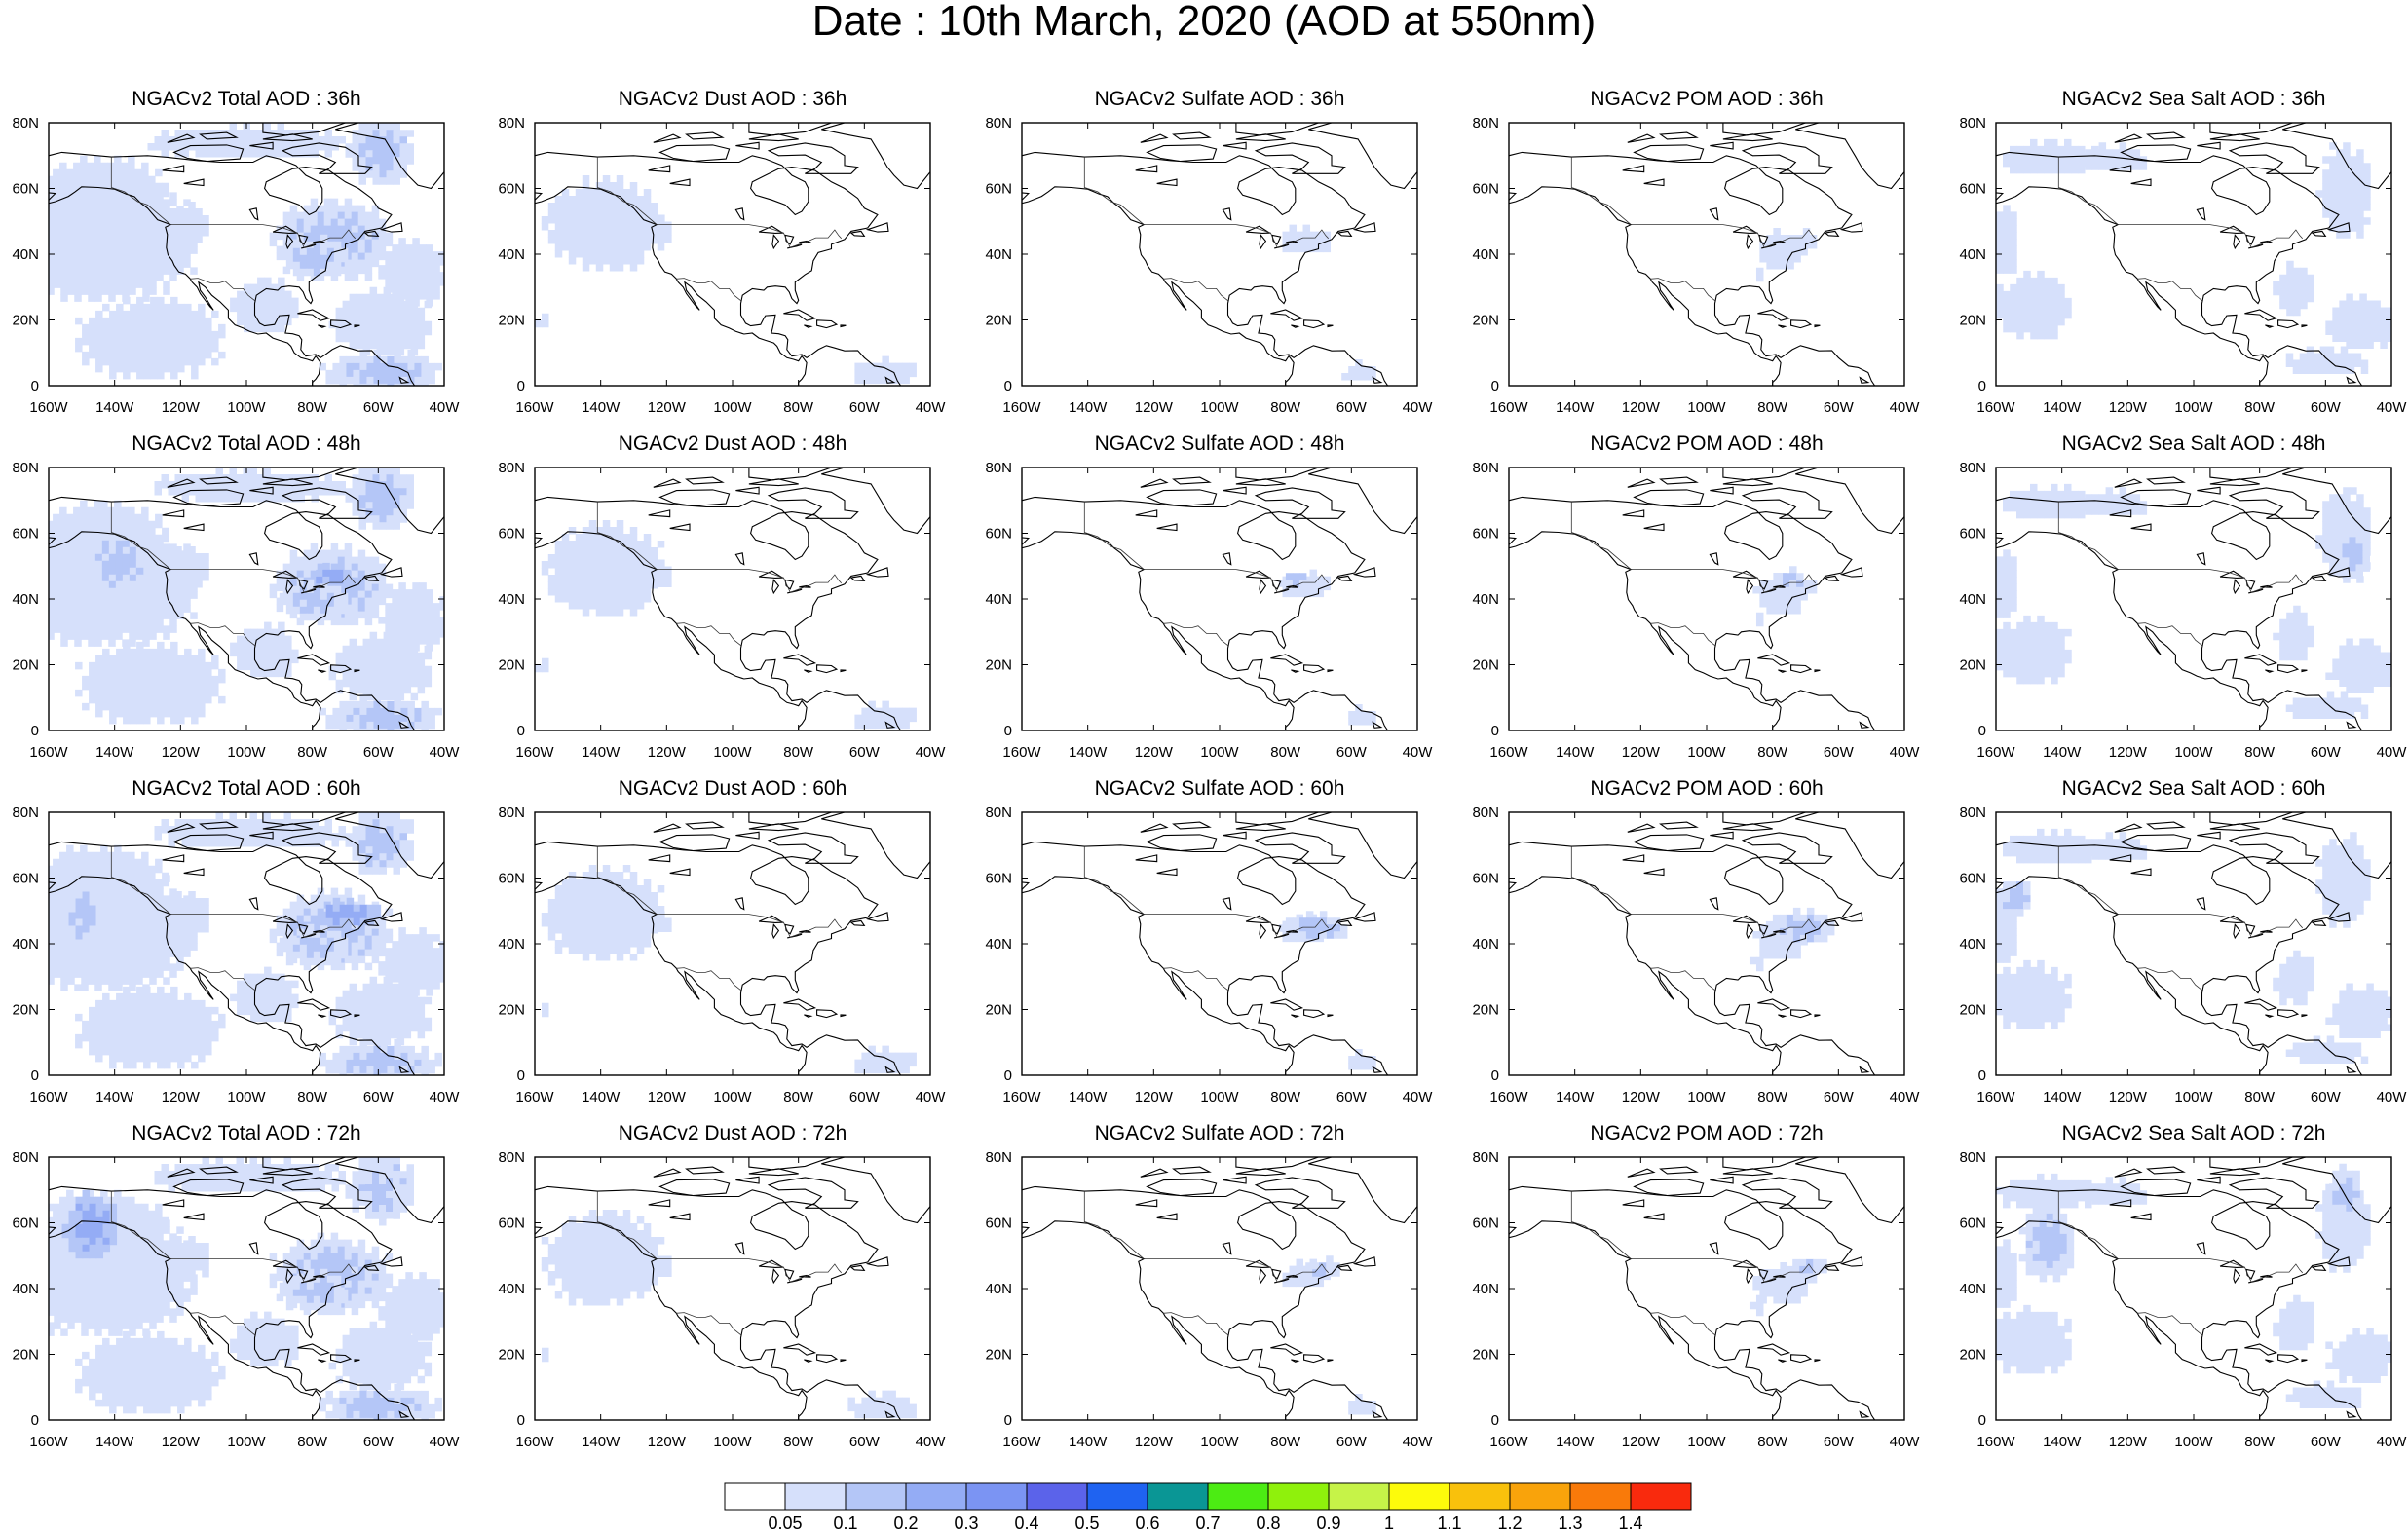 This screenshot has height=1534, width=2408. Describe the element at coordinates (1206, 594) in the screenshot. I see `coastlines` at that location.